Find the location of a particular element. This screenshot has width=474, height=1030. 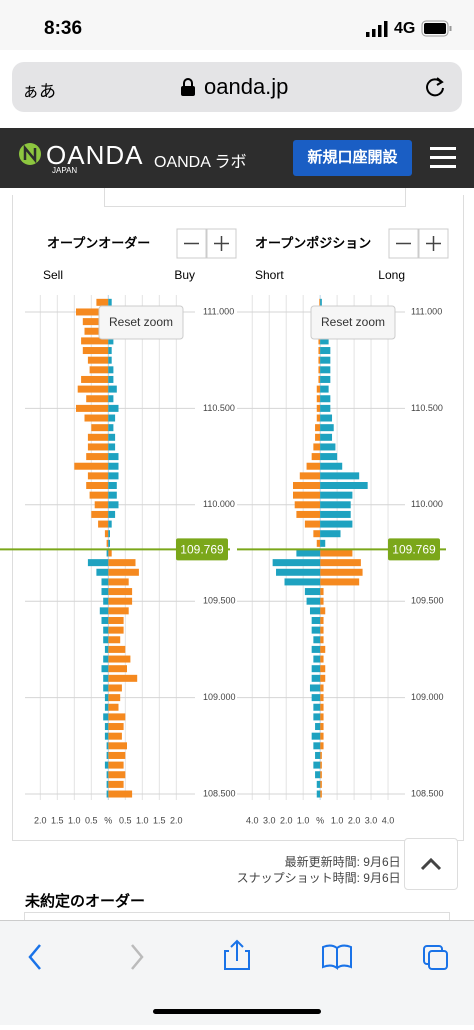

y-tick-label: 111.000 is located at coordinates (426, 311).